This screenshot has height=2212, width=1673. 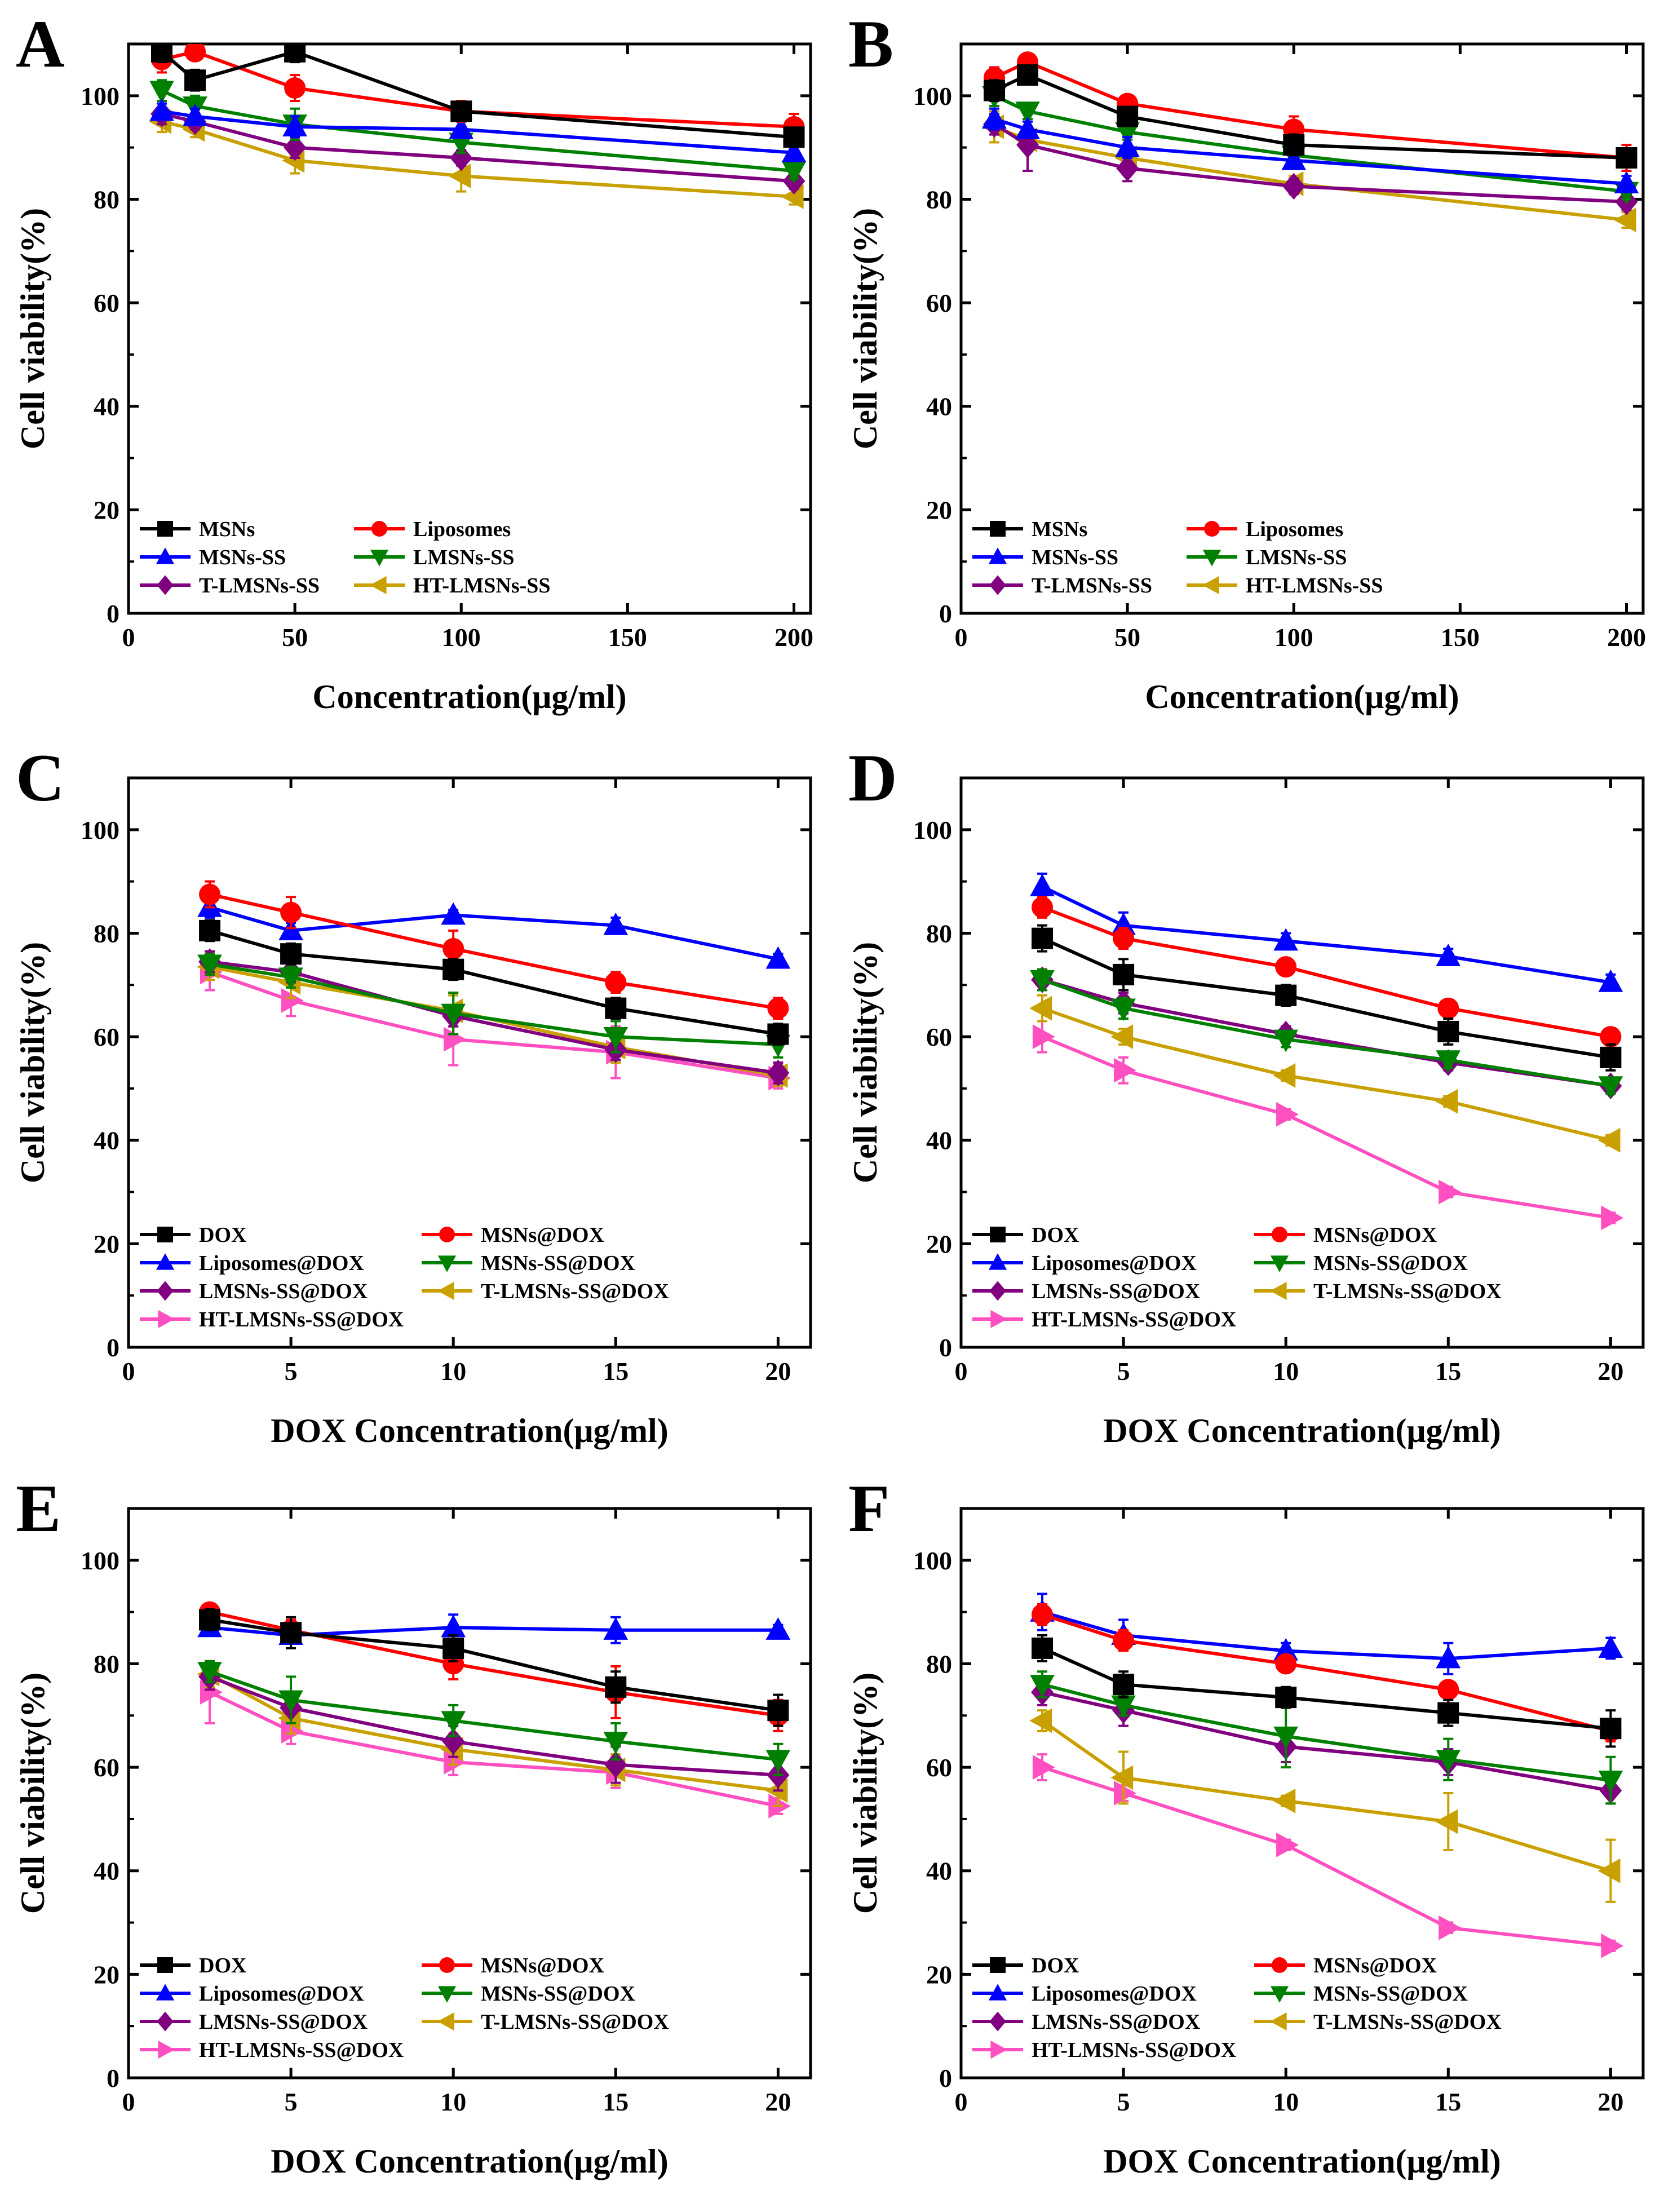 I want to click on legend-label-d-lmsns-ss-dox: LMSNs-SS@DOX, so click(x=1116, y=1291).